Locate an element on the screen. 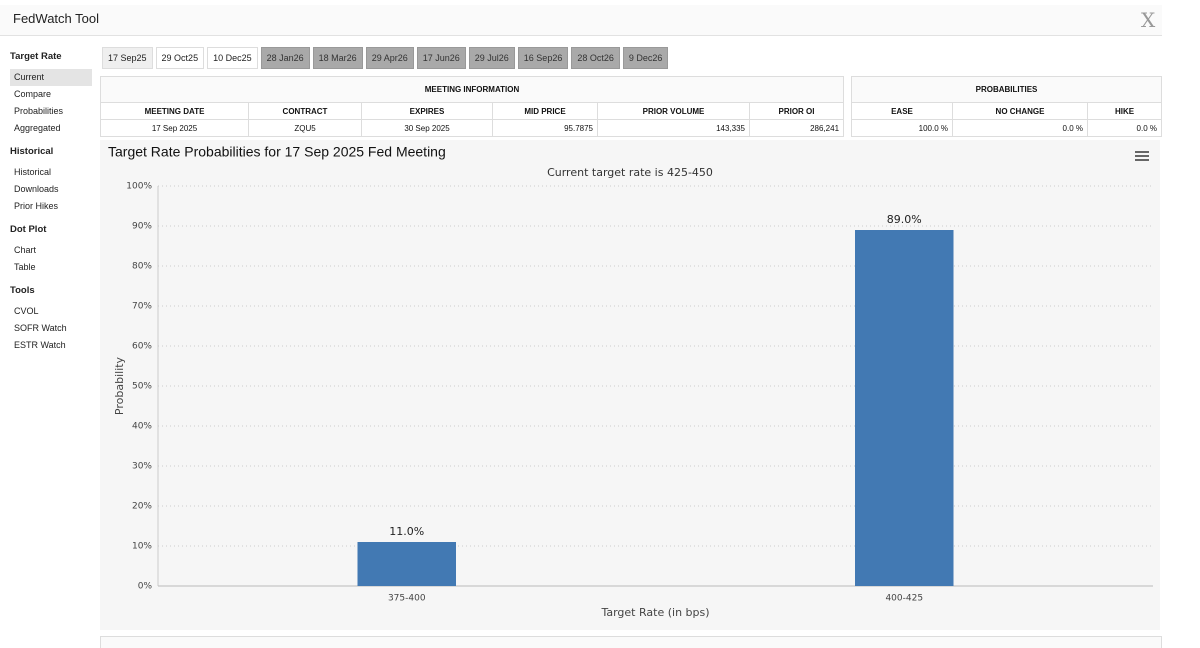 The image size is (1200, 648). menu-icon is located at coordinates (1142, 156).